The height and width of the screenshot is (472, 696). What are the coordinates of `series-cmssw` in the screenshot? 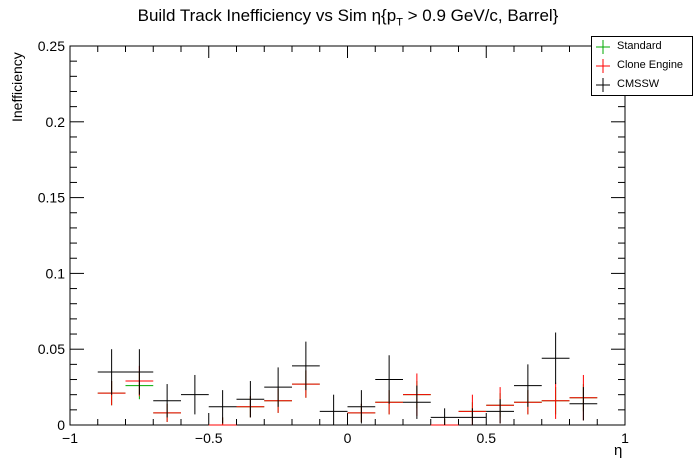 It's located at (347, 378).